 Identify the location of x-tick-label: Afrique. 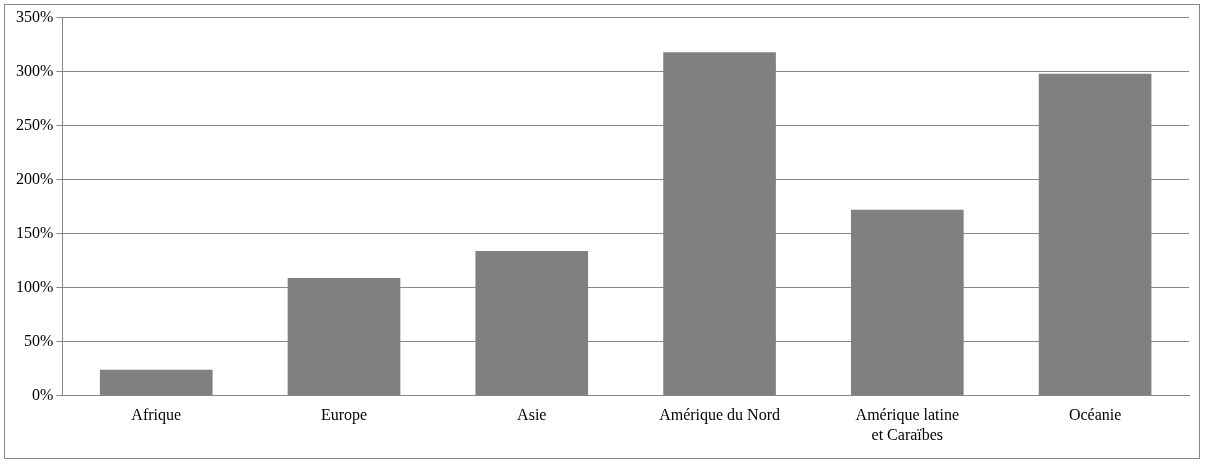
(156, 415).